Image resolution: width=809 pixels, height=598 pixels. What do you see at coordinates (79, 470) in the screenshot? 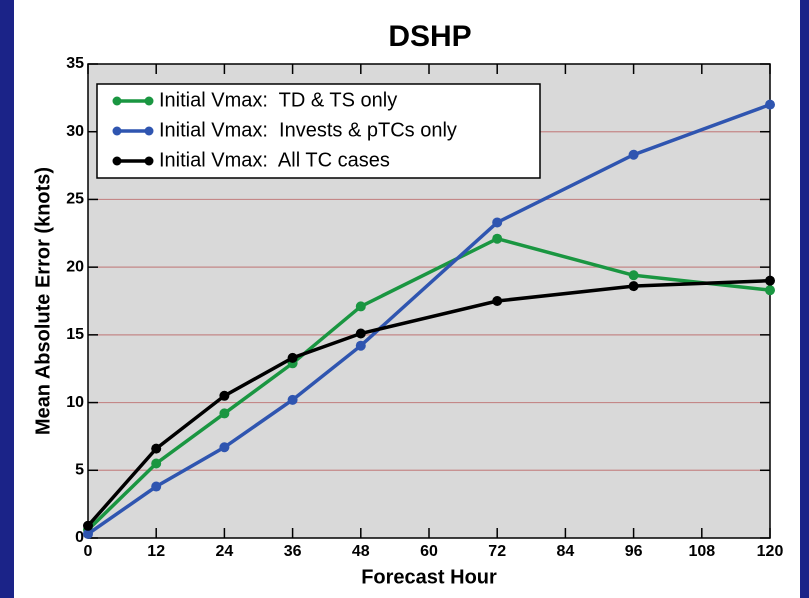
I see `y-tick-label: 5` at bounding box center [79, 470].